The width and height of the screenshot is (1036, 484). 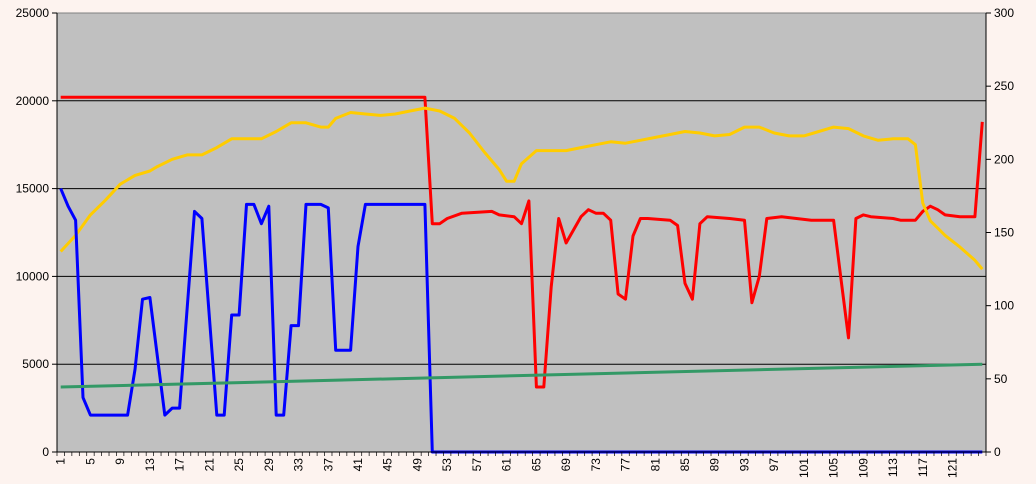 What do you see at coordinates (1004, 13) in the screenshot?
I see `right-tick-label: 300` at bounding box center [1004, 13].